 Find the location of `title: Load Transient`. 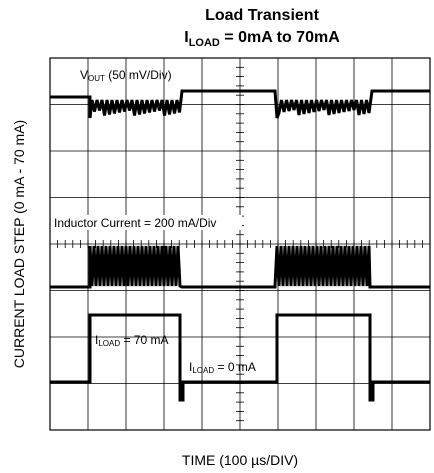

title: Load Transient is located at coordinates (262, 15).